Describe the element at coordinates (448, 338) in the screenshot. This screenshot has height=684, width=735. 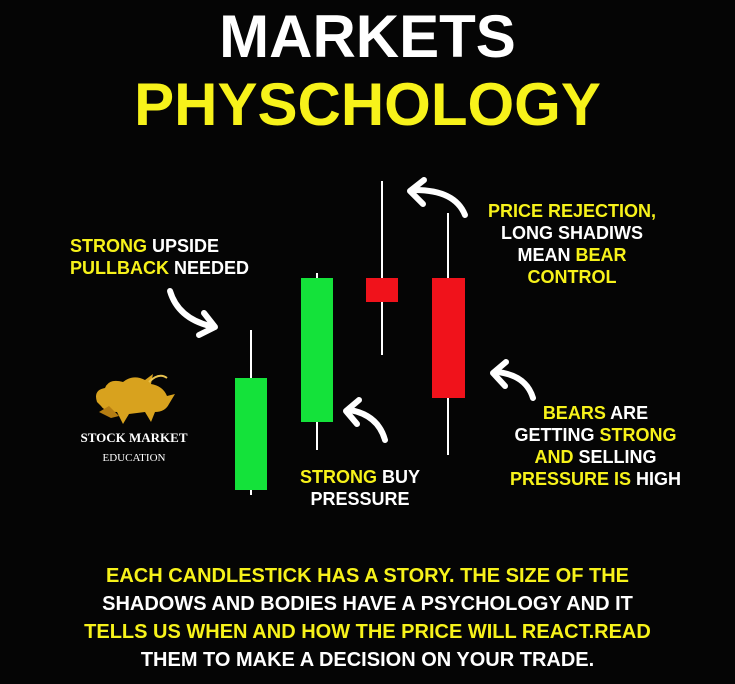
I see `candle-4-body` at that location.